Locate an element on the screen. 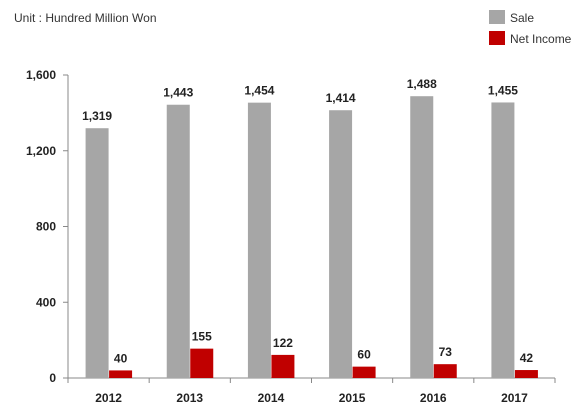 Image resolution: width=580 pixels, height=420 pixels. y-tick-label: 0 is located at coordinates (52, 378).